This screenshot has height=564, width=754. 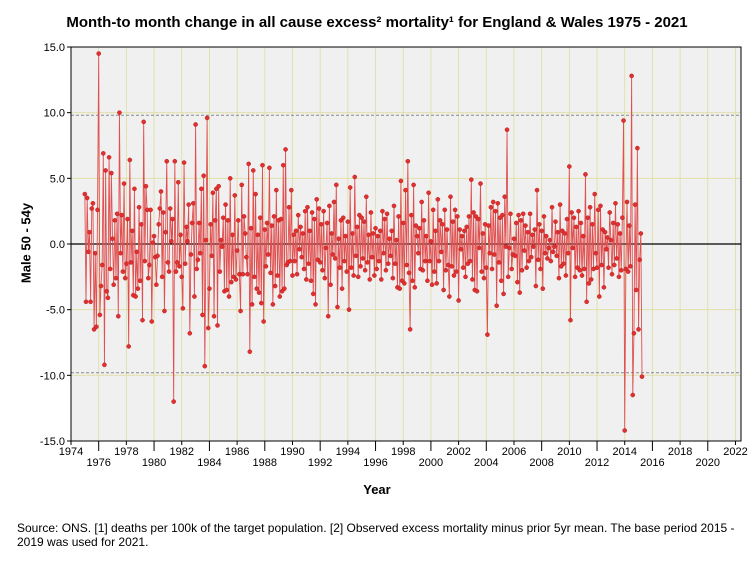 I want to click on x-tick-label: 1984, so click(x=209, y=463).